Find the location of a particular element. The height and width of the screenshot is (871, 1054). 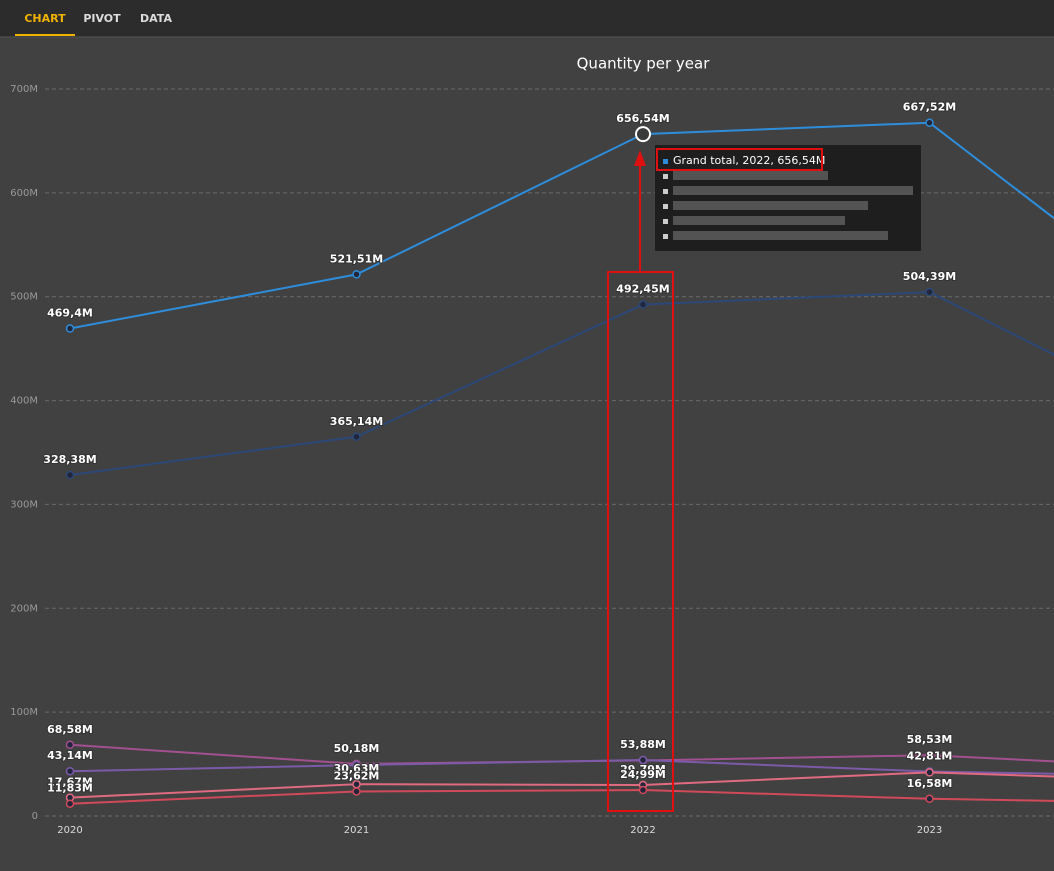

y-tick-label: 400M is located at coordinates (24, 401).